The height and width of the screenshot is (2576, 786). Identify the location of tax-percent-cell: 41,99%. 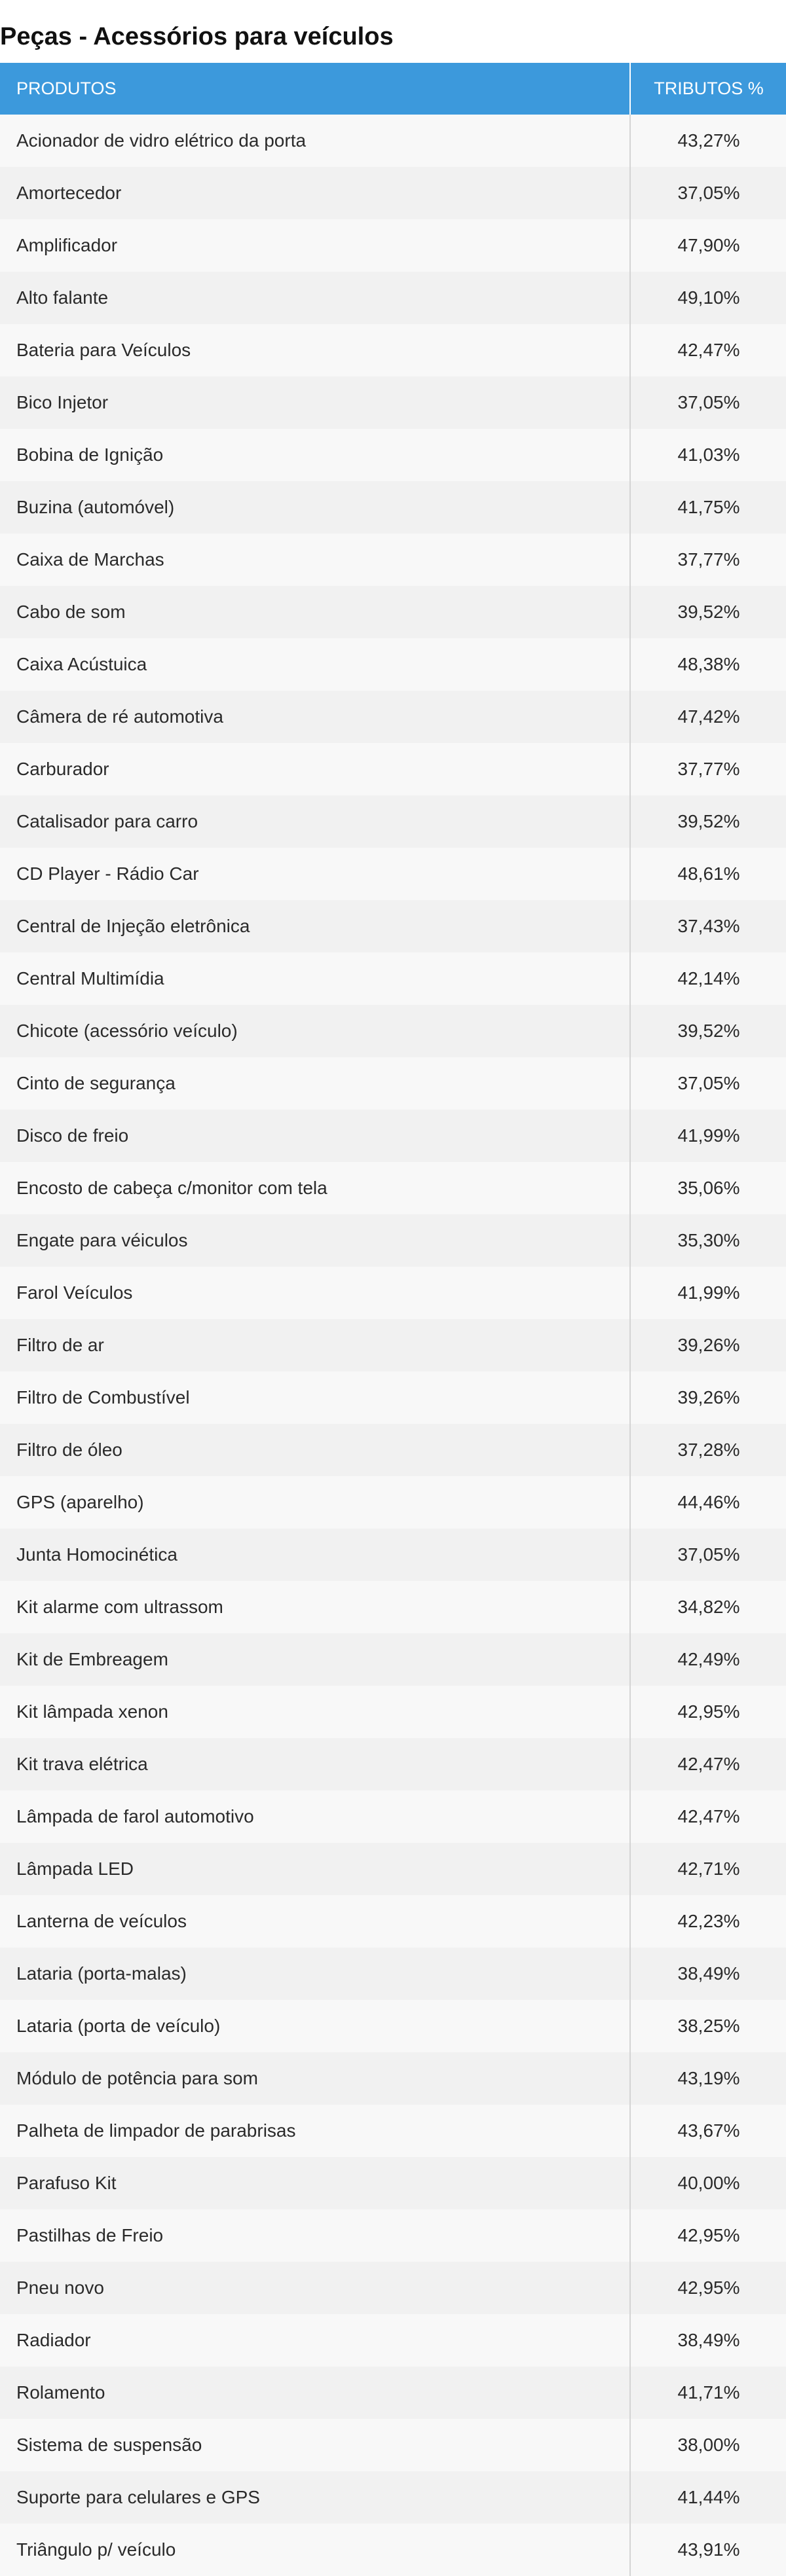
(708, 1136).